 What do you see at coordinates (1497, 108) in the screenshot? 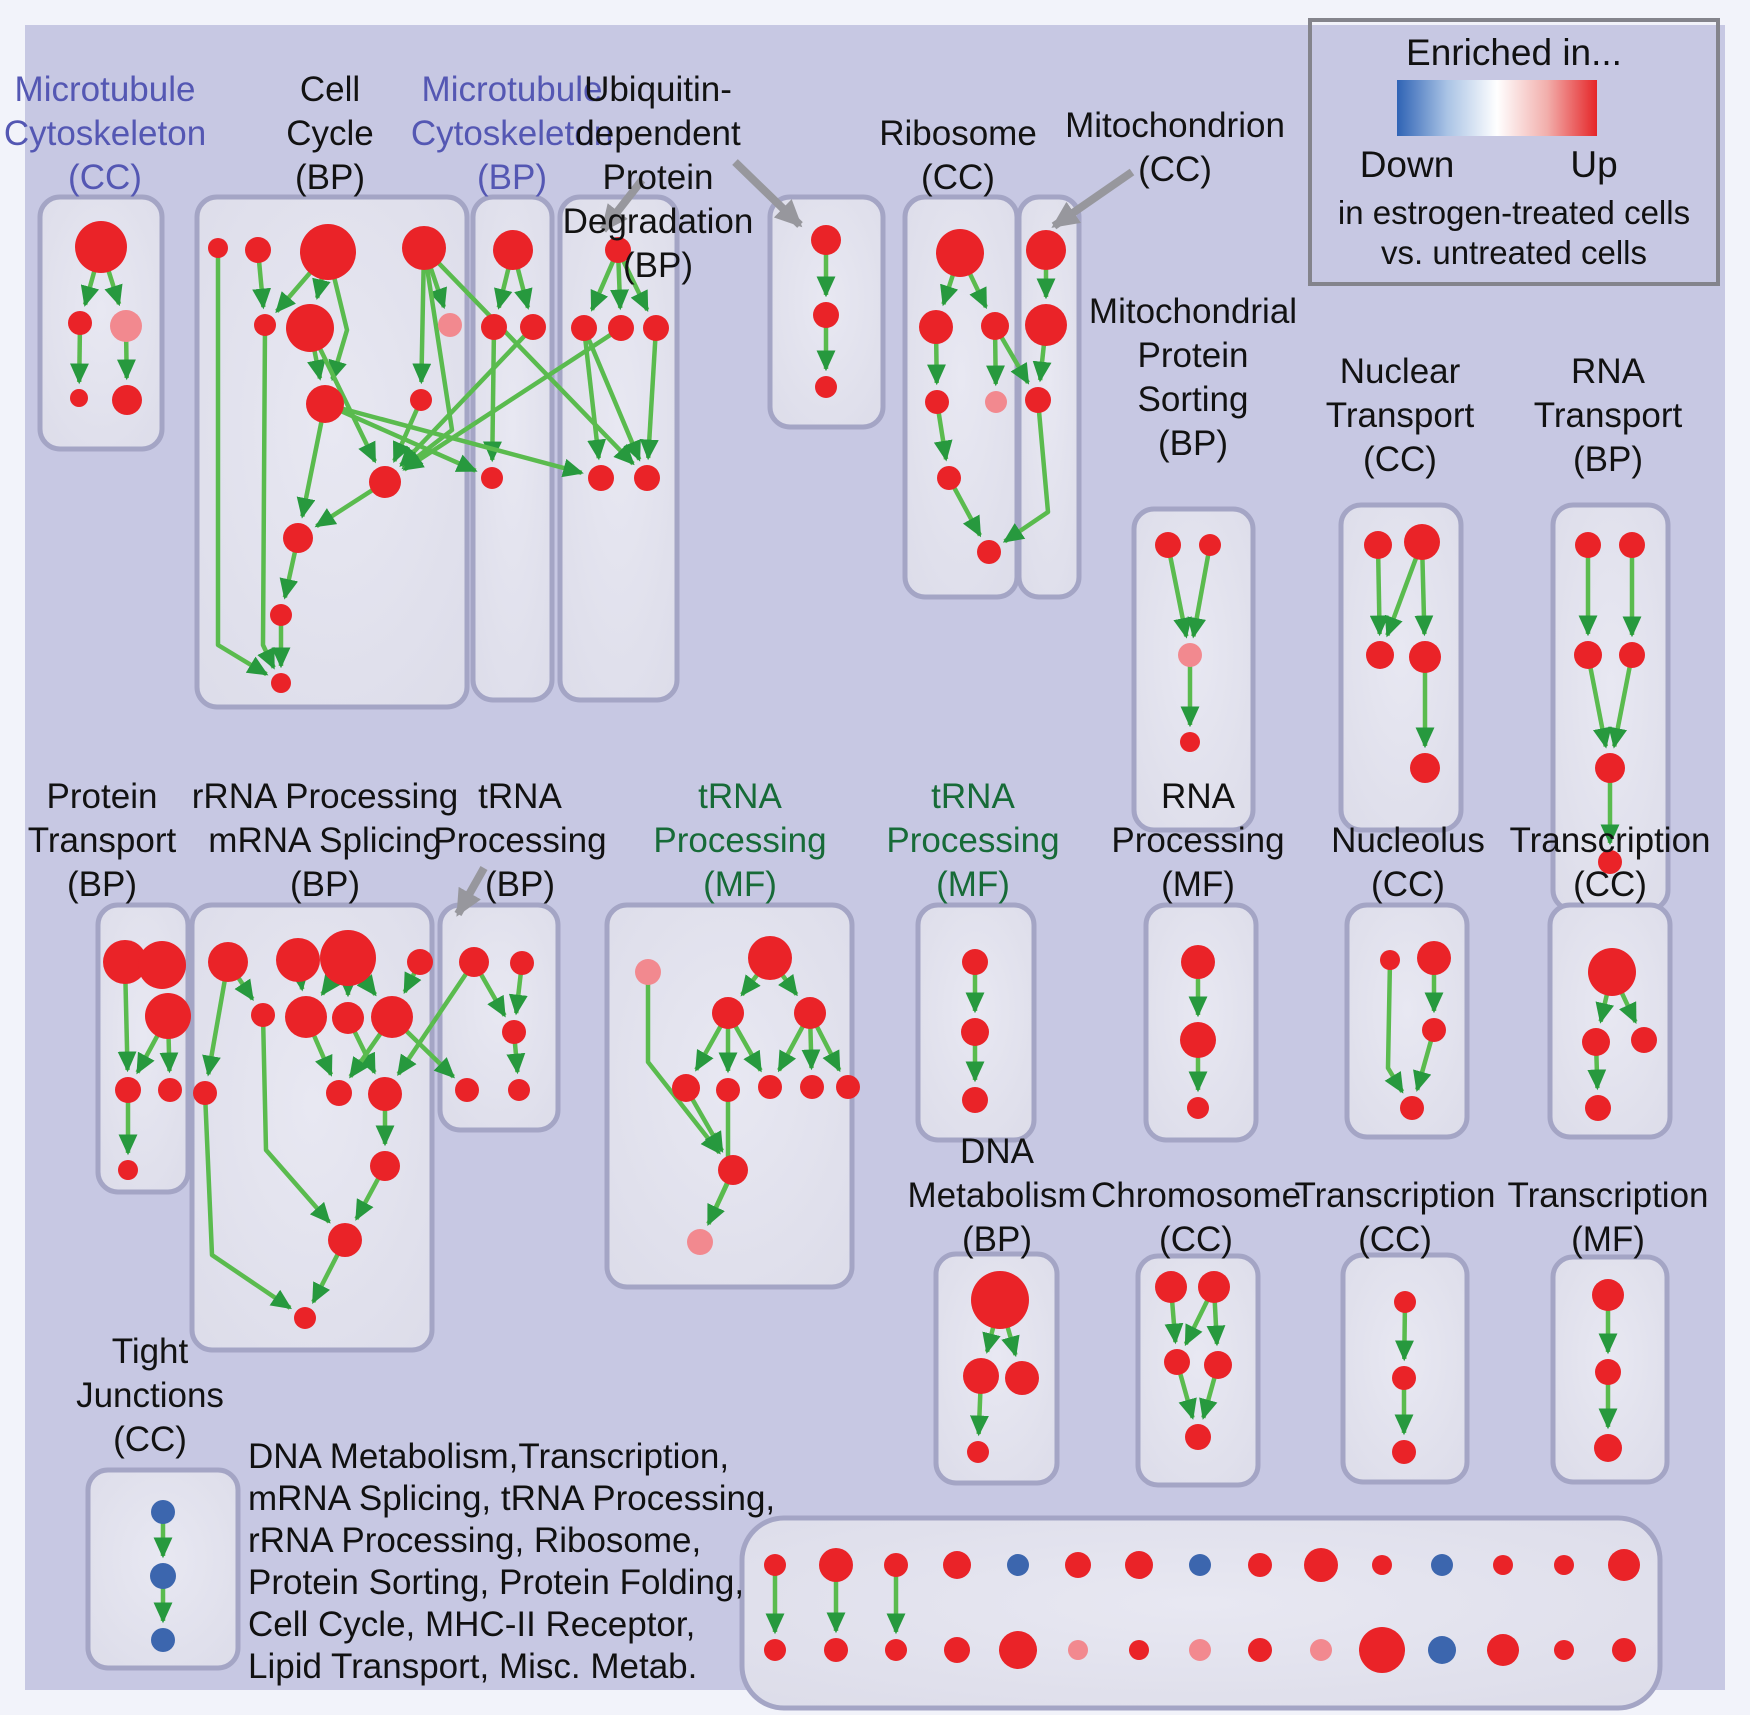
I see `legend-gradient-bar` at bounding box center [1497, 108].